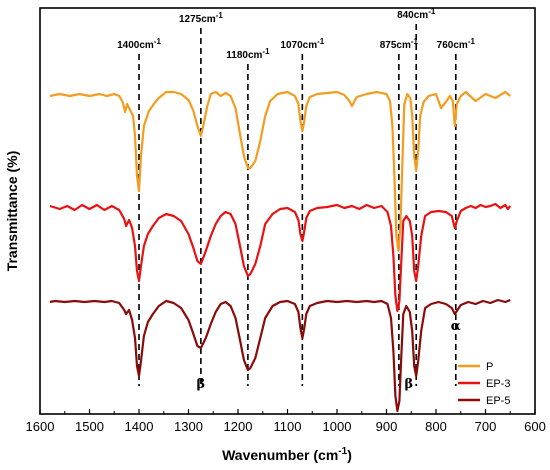  What do you see at coordinates (498, 384) in the screenshot?
I see `legend-label-ep-3: EP-3` at bounding box center [498, 384].